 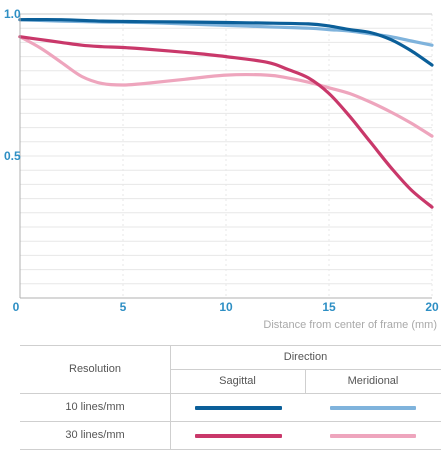 I want to click on legend-swatch-30-meridional, so click(x=373, y=436).